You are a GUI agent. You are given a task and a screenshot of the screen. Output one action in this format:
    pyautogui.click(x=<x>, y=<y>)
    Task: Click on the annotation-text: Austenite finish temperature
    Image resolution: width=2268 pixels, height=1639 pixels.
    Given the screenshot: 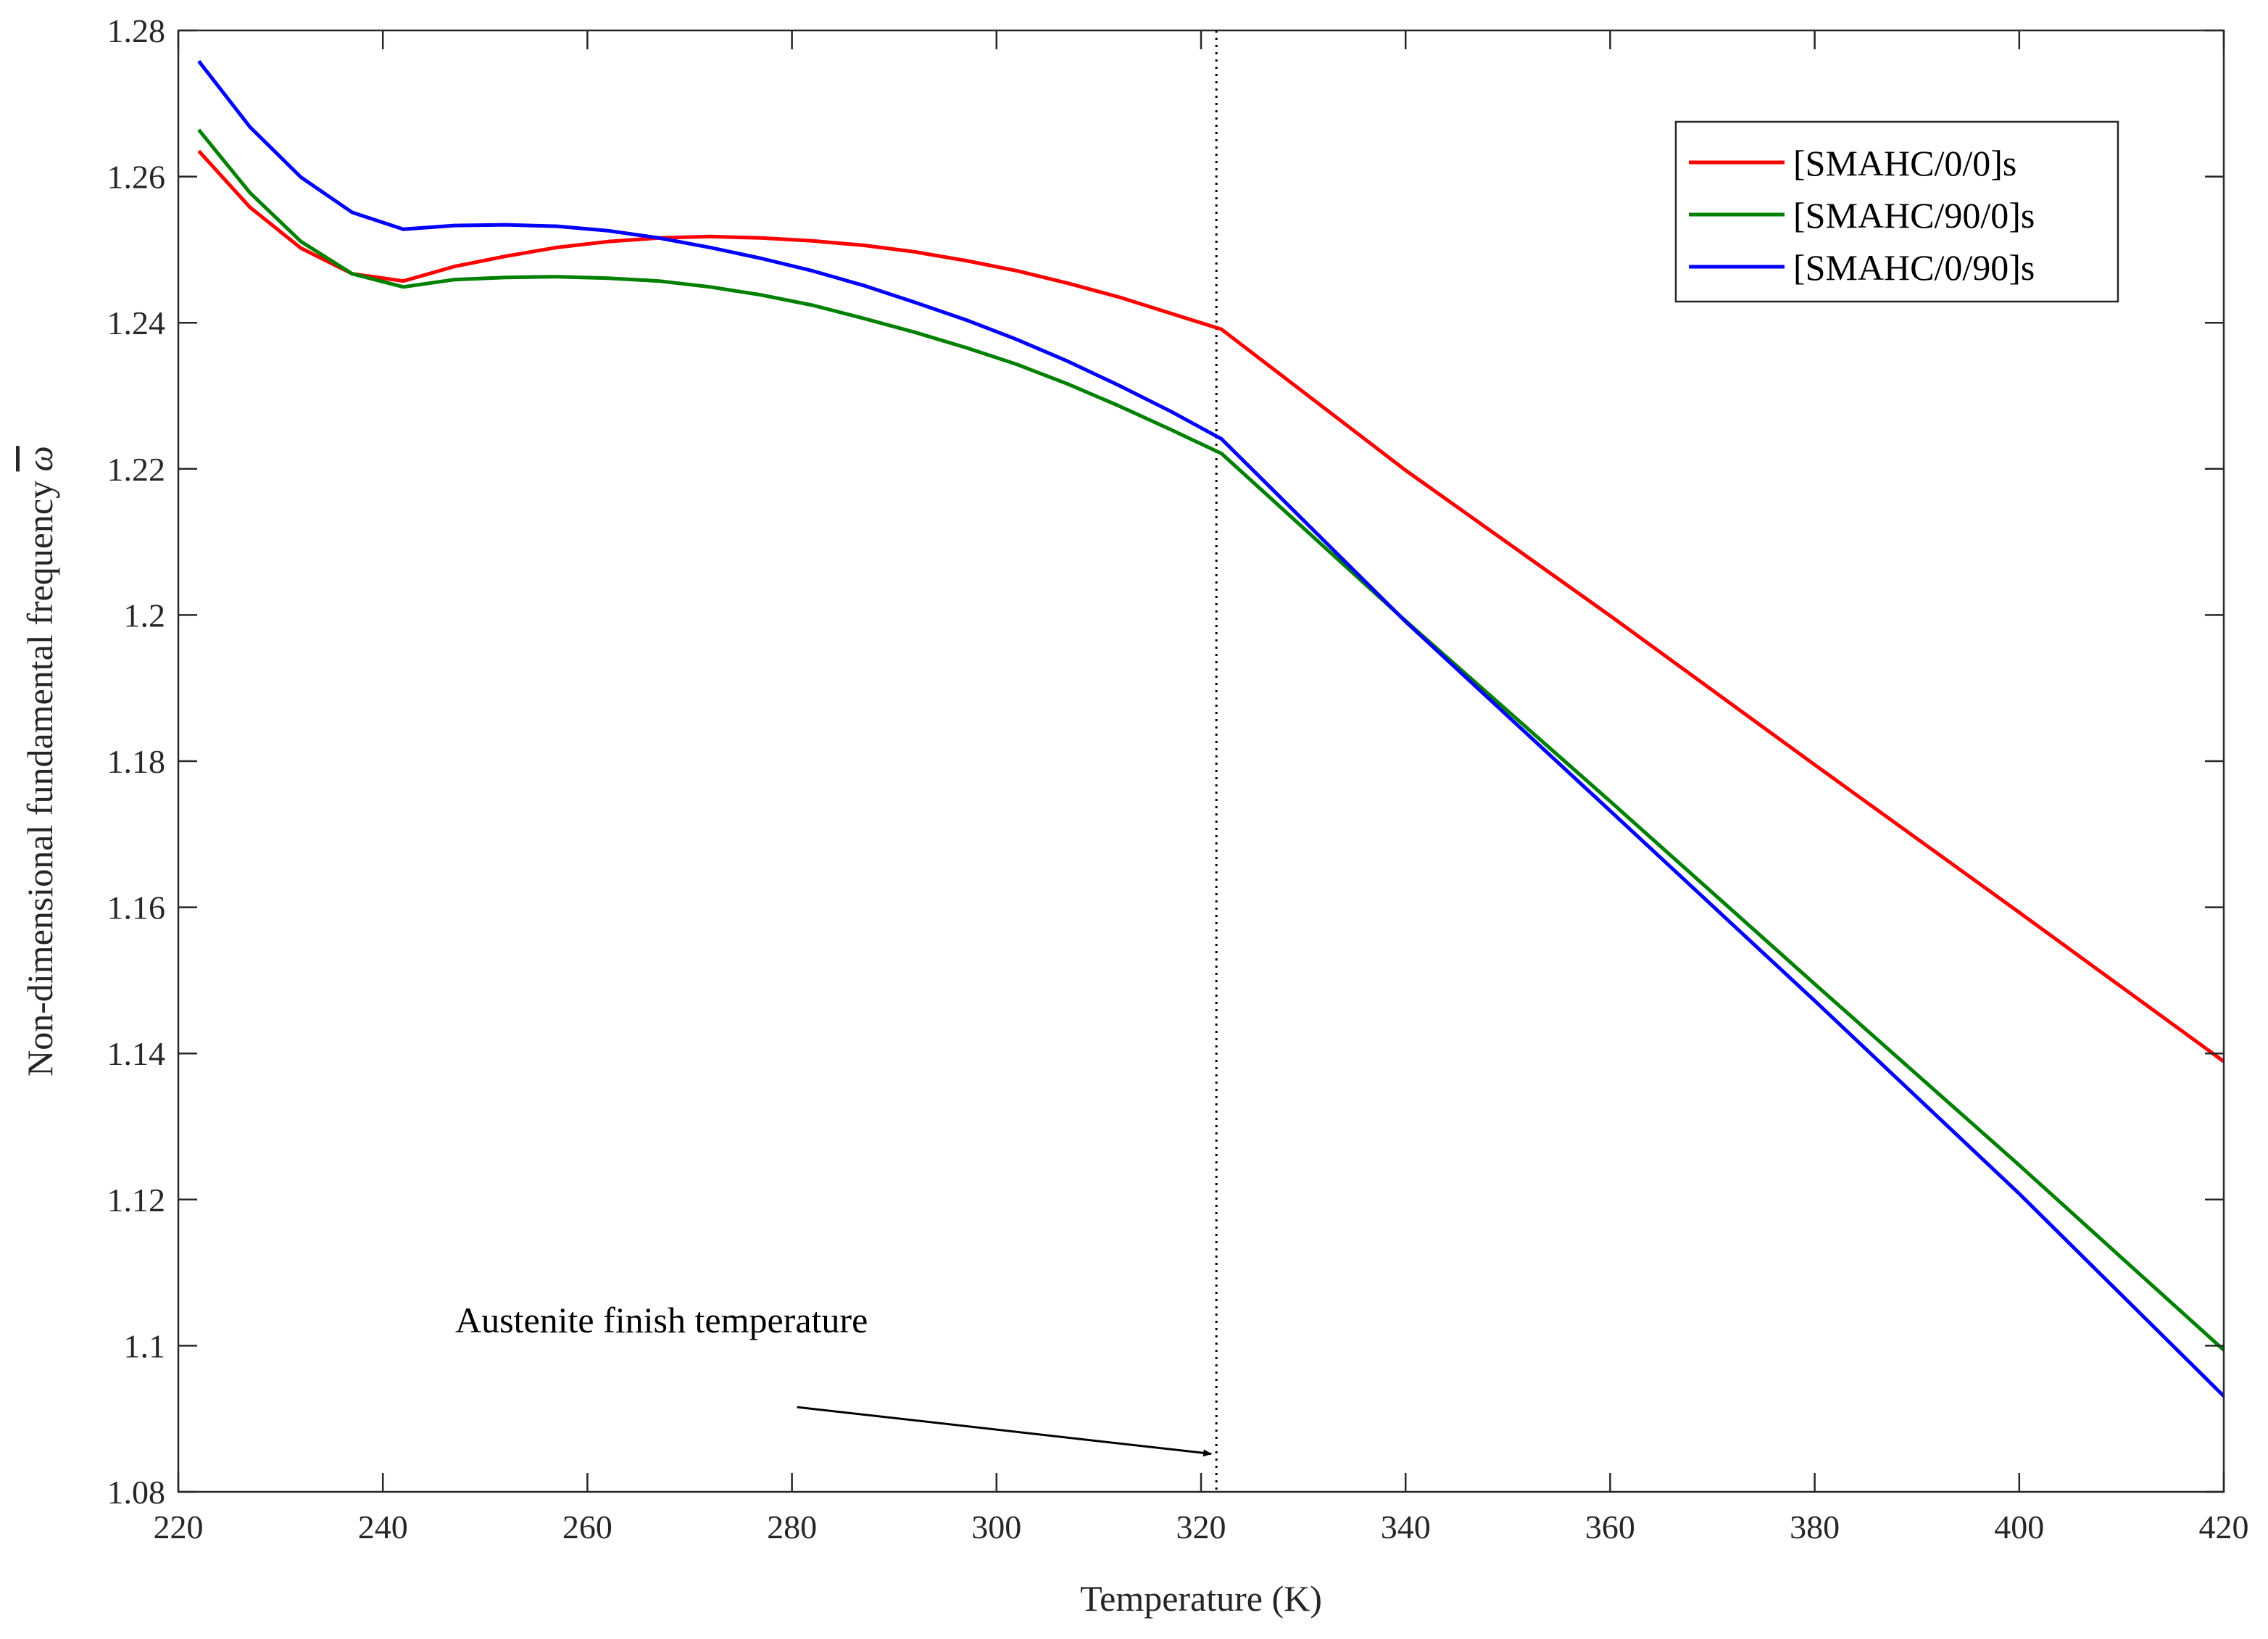 What is the action you would take?
    pyautogui.click(x=661, y=1320)
    